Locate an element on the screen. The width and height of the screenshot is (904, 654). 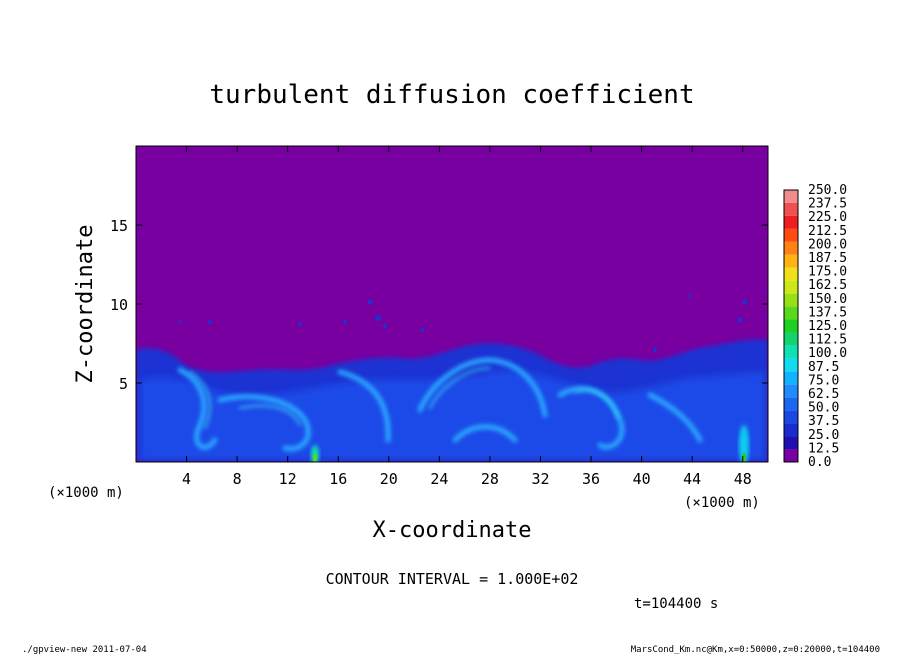
x-tick-label: 36 is located at coordinates (591, 479).